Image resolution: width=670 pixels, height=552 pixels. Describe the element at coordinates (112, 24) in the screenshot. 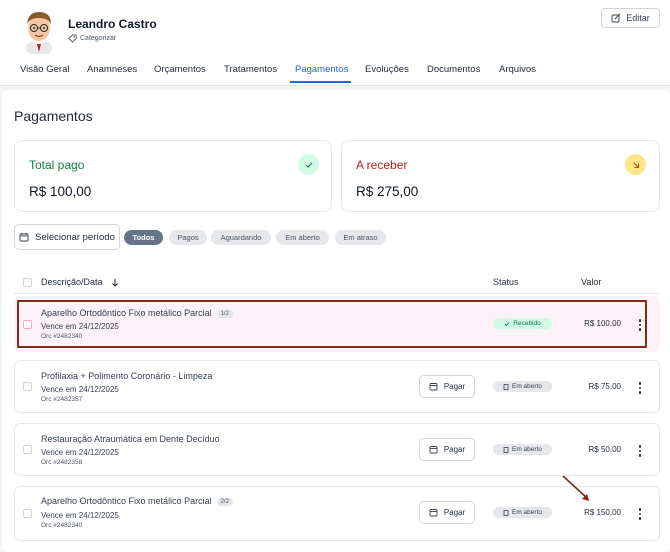

I see `patient-name: Leandro Castro` at that location.